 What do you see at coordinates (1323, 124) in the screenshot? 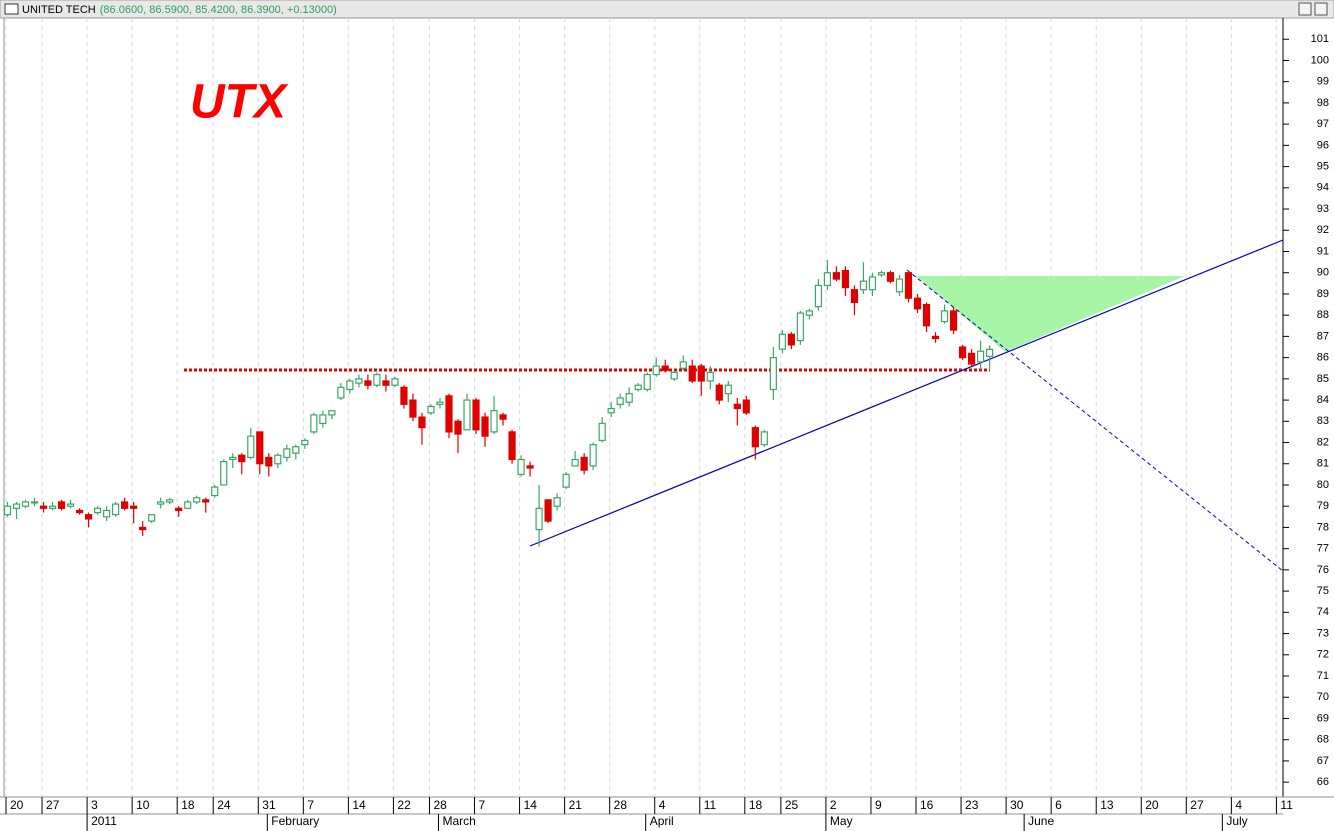
I see `y-tick-label: 97` at bounding box center [1323, 124].